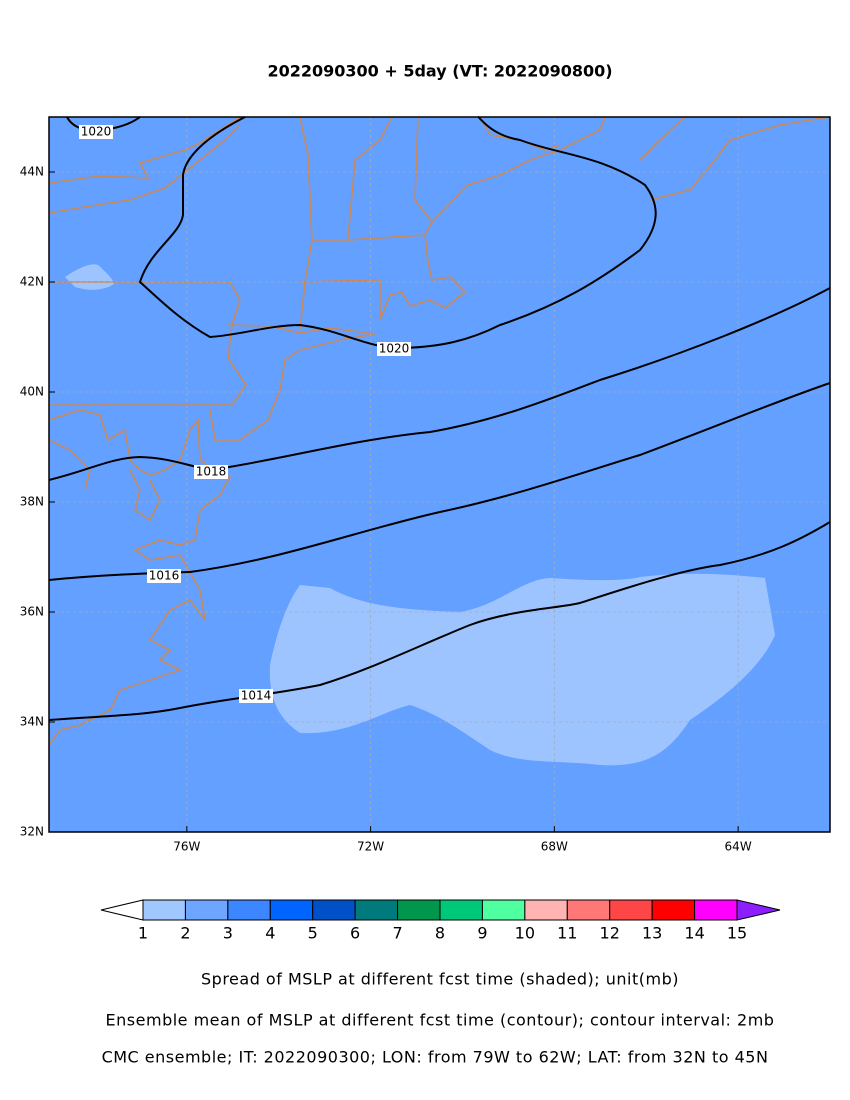  I want to click on map-title: 2022090300 + 5day (VT: 2022090800), so click(439, 71).